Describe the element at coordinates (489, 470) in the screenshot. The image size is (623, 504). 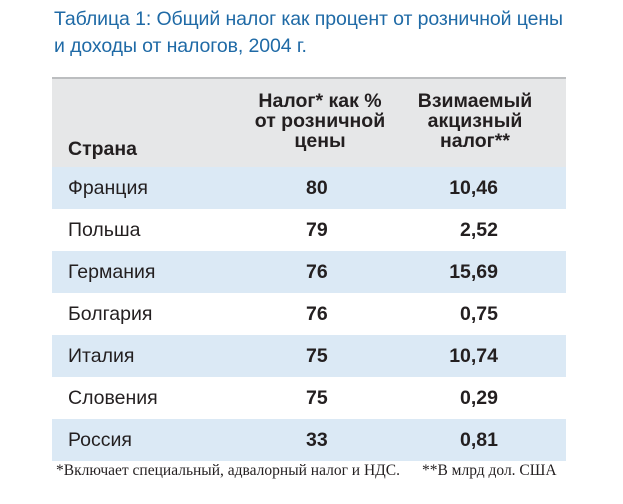
I see `footnote-units: **В млрд дол. США` at that location.